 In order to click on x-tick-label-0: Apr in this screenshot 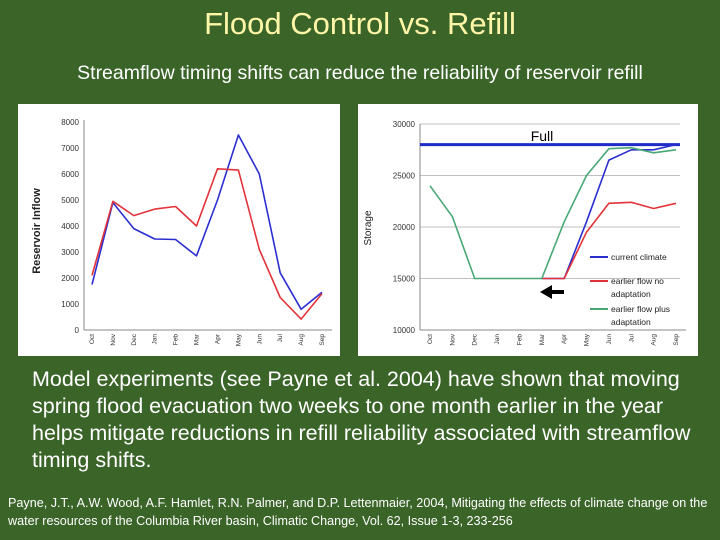, I will do `click(217, 338)`.